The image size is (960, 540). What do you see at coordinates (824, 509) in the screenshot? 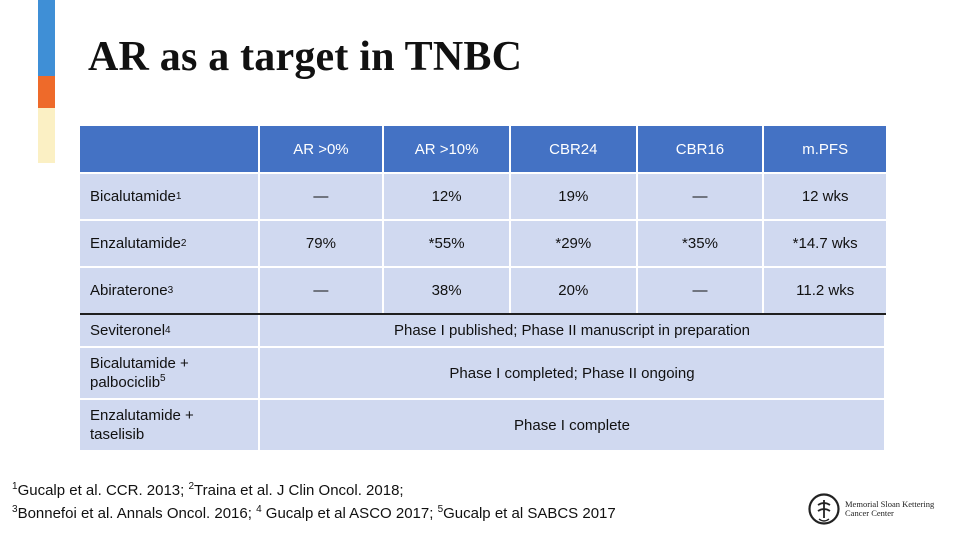
I see `msk-emblem-icon` at bounding box center [824, 509].